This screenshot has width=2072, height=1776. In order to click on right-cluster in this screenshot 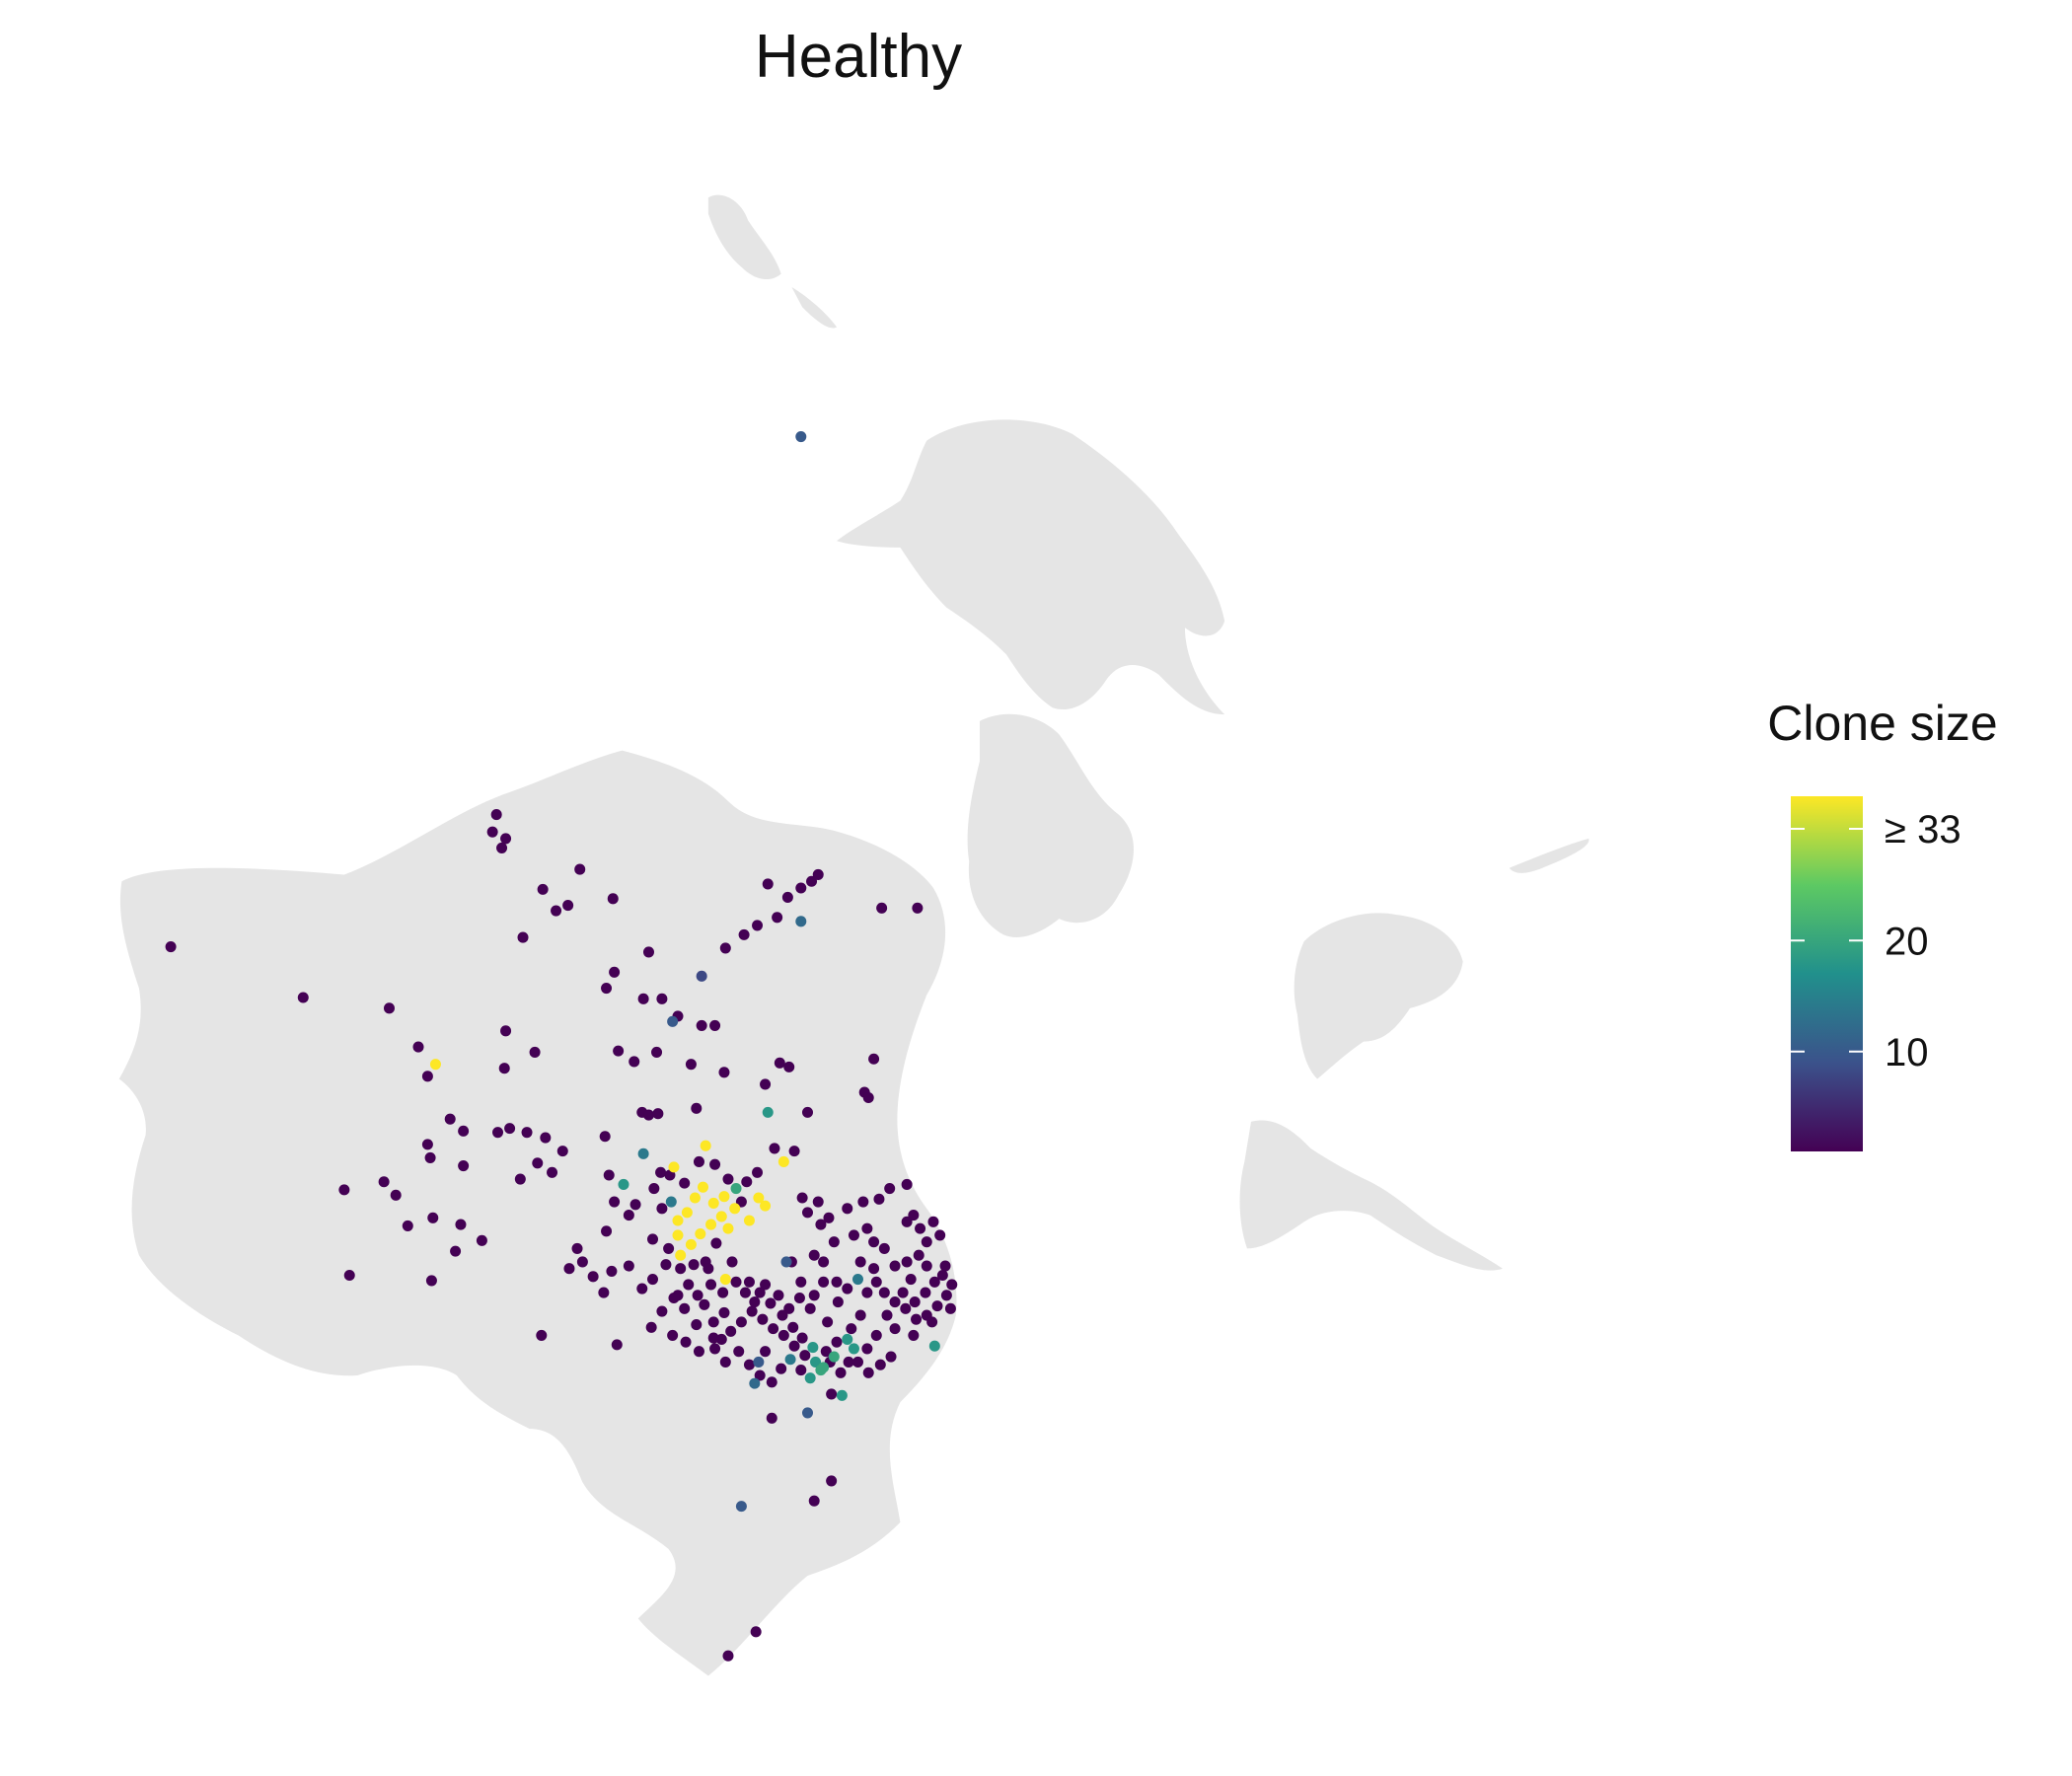, I will do `click(1379, 996)`.